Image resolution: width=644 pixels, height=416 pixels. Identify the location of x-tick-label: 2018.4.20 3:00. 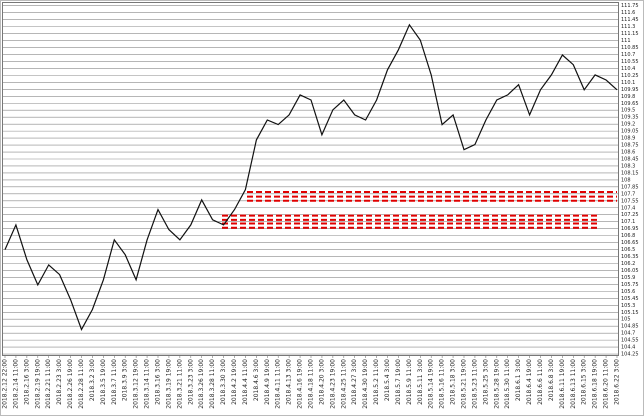
(321, 382).